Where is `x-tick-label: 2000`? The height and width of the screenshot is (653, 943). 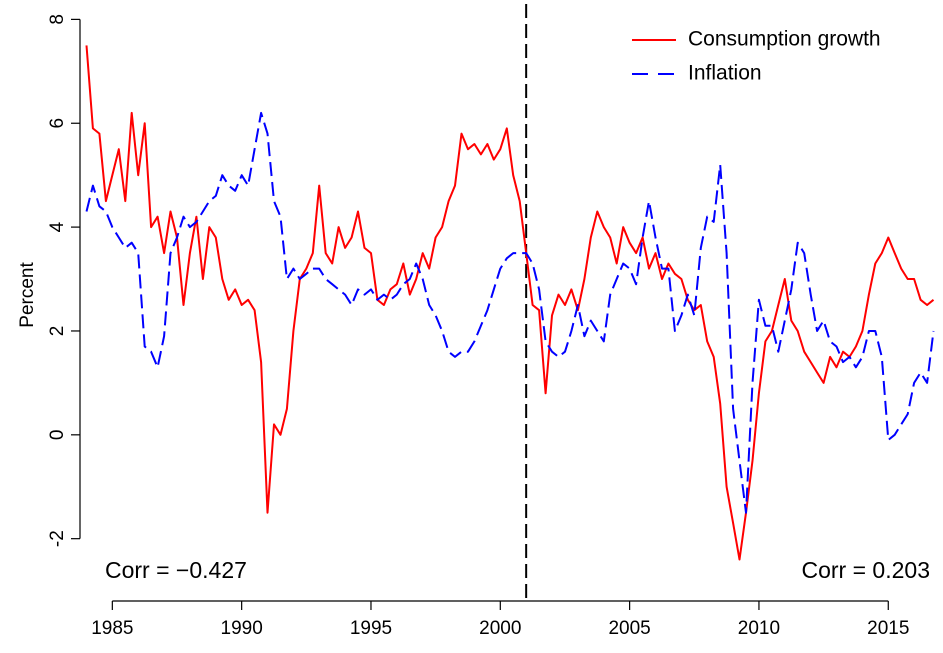
x-tick-label: 2000 is located at coordinates (500, 628).